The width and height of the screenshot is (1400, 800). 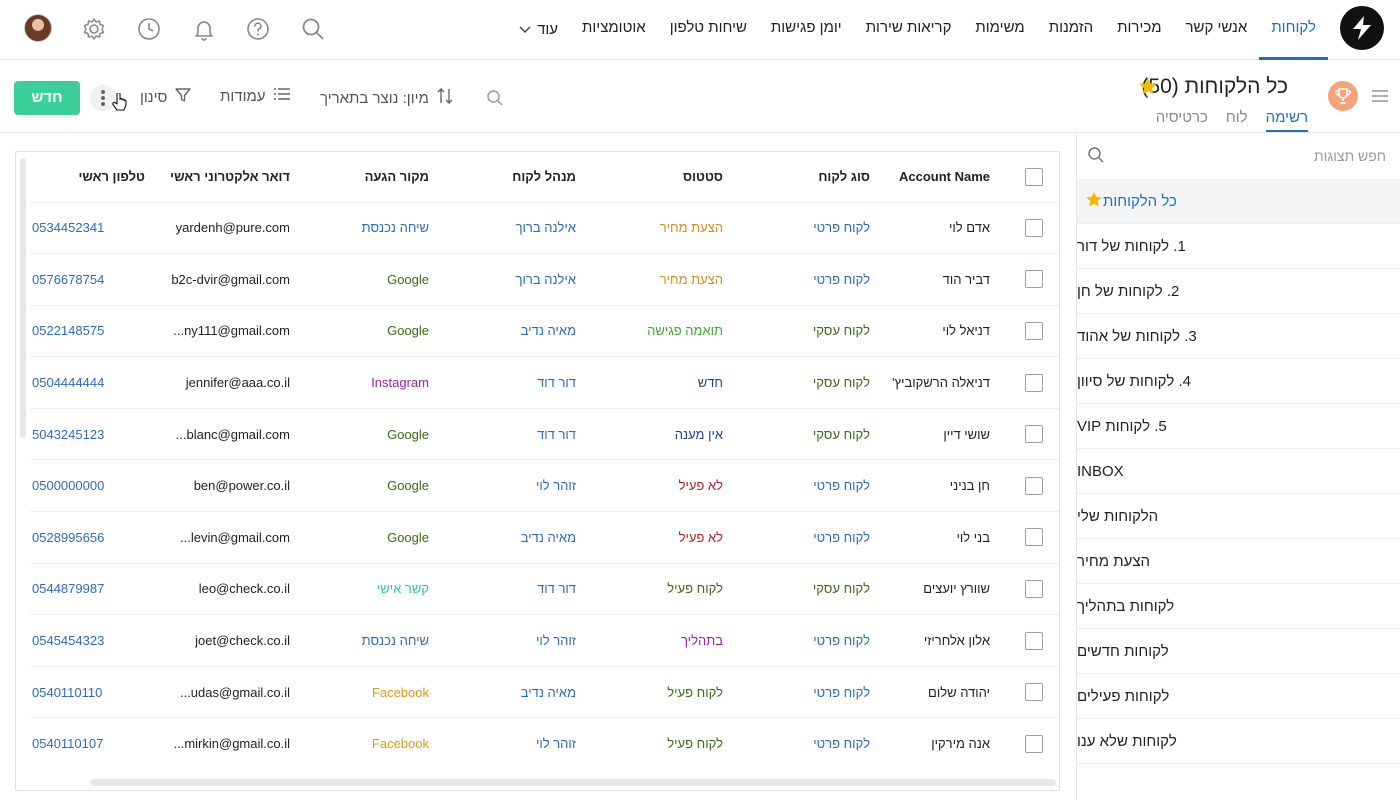 What do you see at coordinates (844, 177) in the screenshot?
I see `column-header-customer-type: סוג לקוח` at bounding box center [844, 177].